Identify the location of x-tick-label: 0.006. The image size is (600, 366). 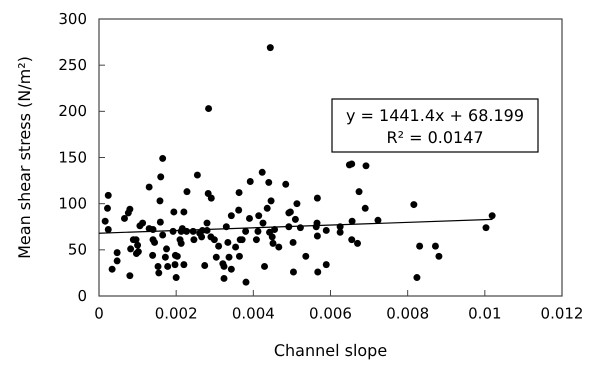
(330, 313).